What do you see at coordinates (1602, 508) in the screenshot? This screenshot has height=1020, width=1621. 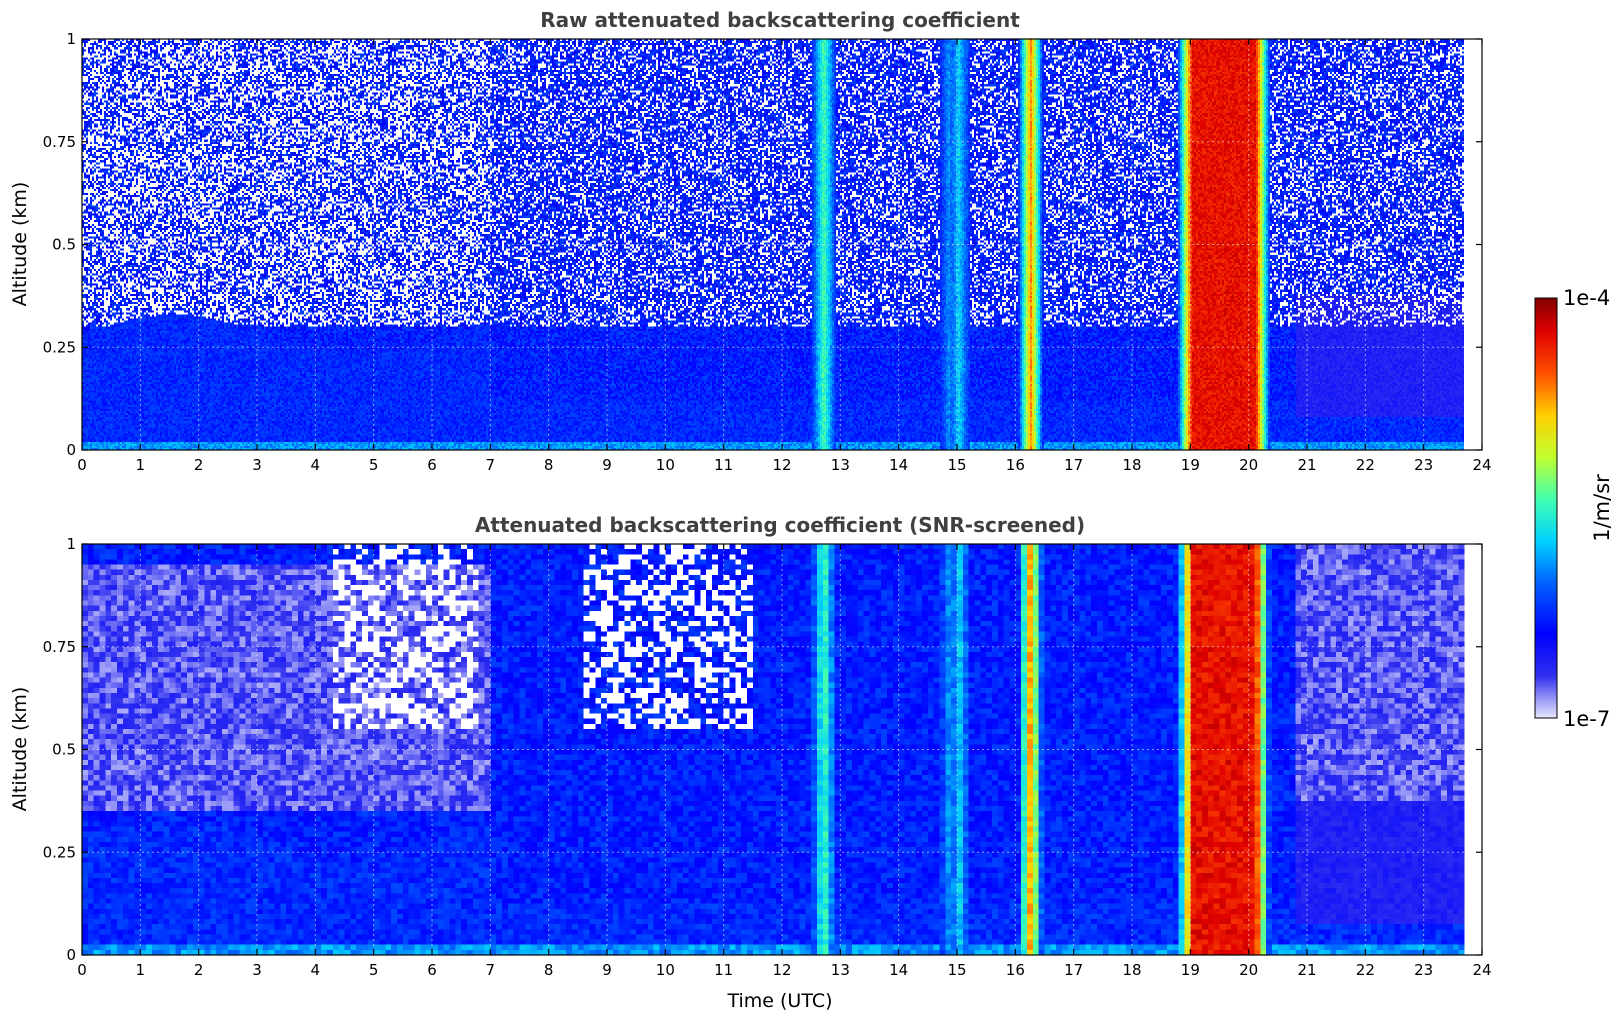 I see `colorbar-unit-label: 1/m/sr` at bounding box center [1602, 508].